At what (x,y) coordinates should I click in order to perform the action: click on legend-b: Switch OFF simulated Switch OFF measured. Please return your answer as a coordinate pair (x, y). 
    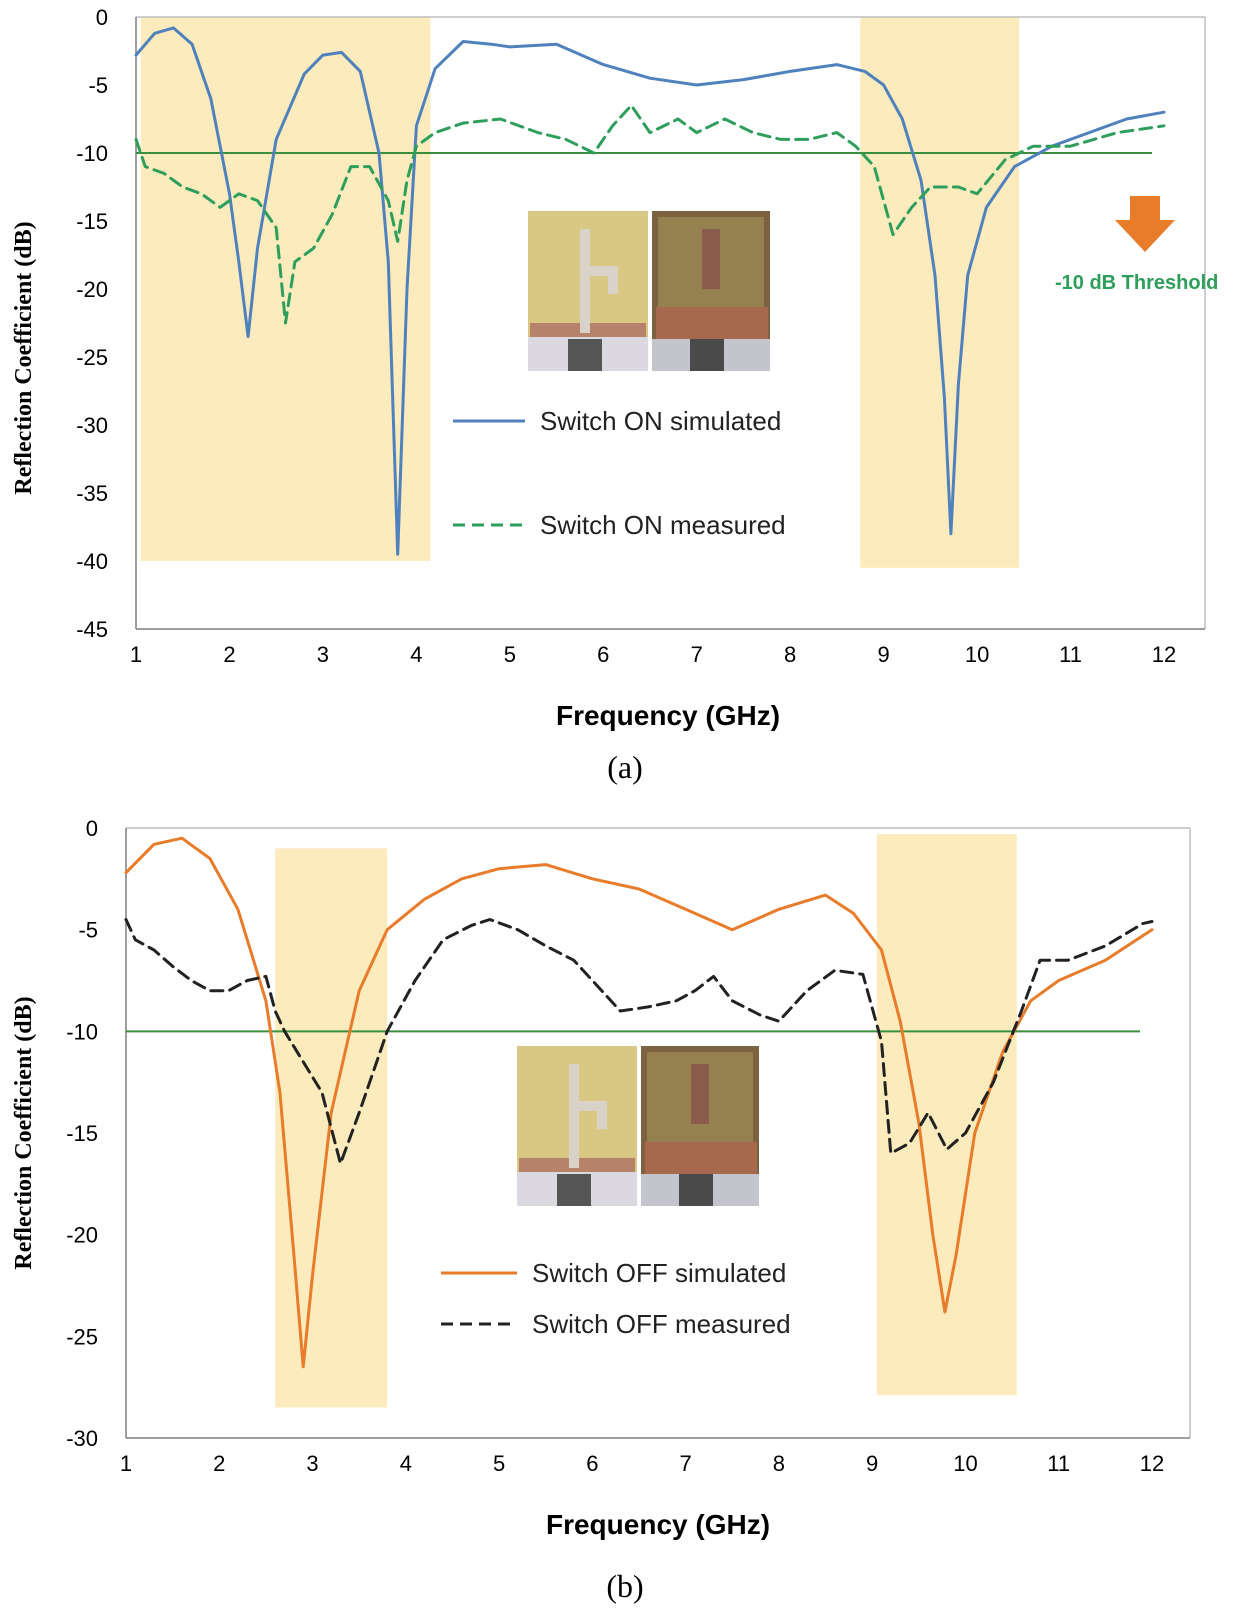
    Looking at the image, I should click on (616, 1298).